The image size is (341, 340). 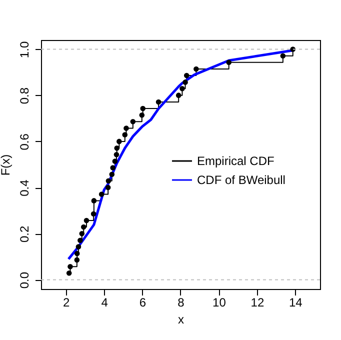 I want to click on y-tick-label: 1.0, so click(x=25, y=49).